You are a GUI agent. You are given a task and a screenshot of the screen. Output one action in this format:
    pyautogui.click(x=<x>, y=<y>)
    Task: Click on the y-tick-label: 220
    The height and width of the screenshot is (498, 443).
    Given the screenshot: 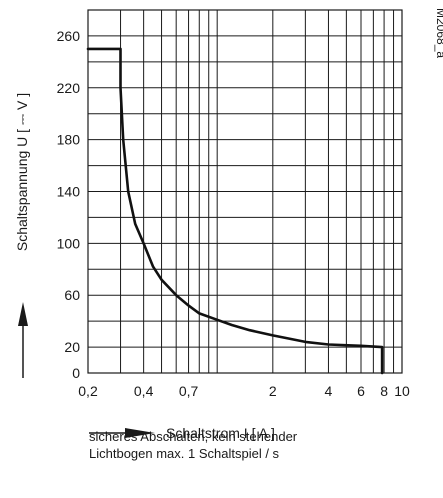 What is the action you would take?
    pyautogui.click(x=69, y=88)
    